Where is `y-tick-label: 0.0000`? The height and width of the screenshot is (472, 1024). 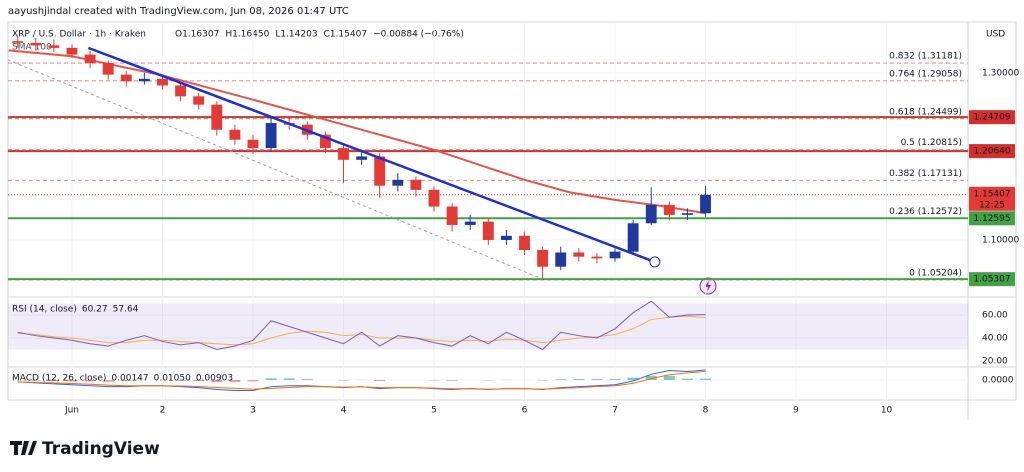
y-tick-label: 0.0000 is located at coordinates (998, 381).